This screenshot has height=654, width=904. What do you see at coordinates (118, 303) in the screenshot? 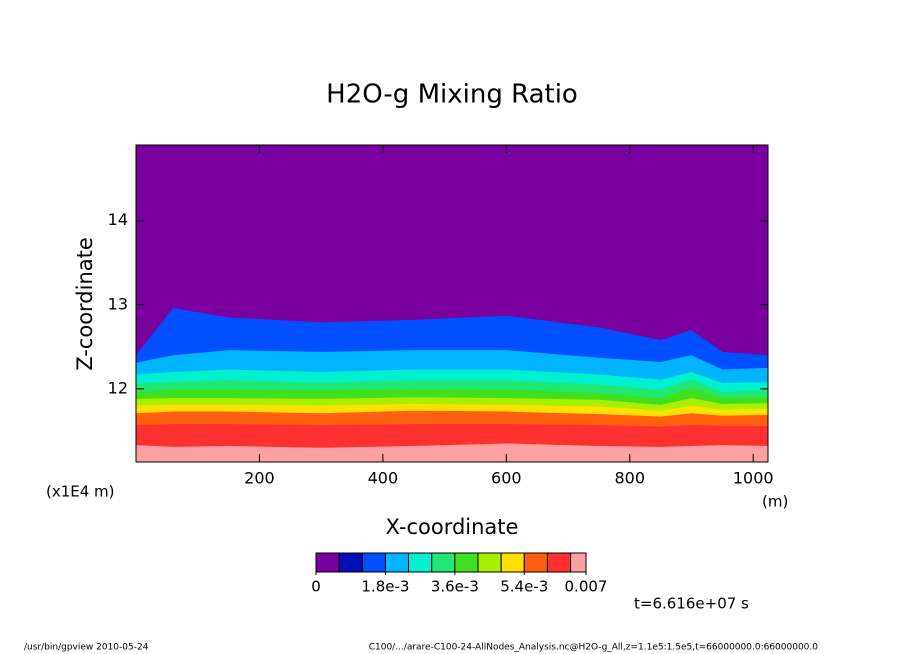
I see `y-tick-label: 13` at bounding box center [118, 303].